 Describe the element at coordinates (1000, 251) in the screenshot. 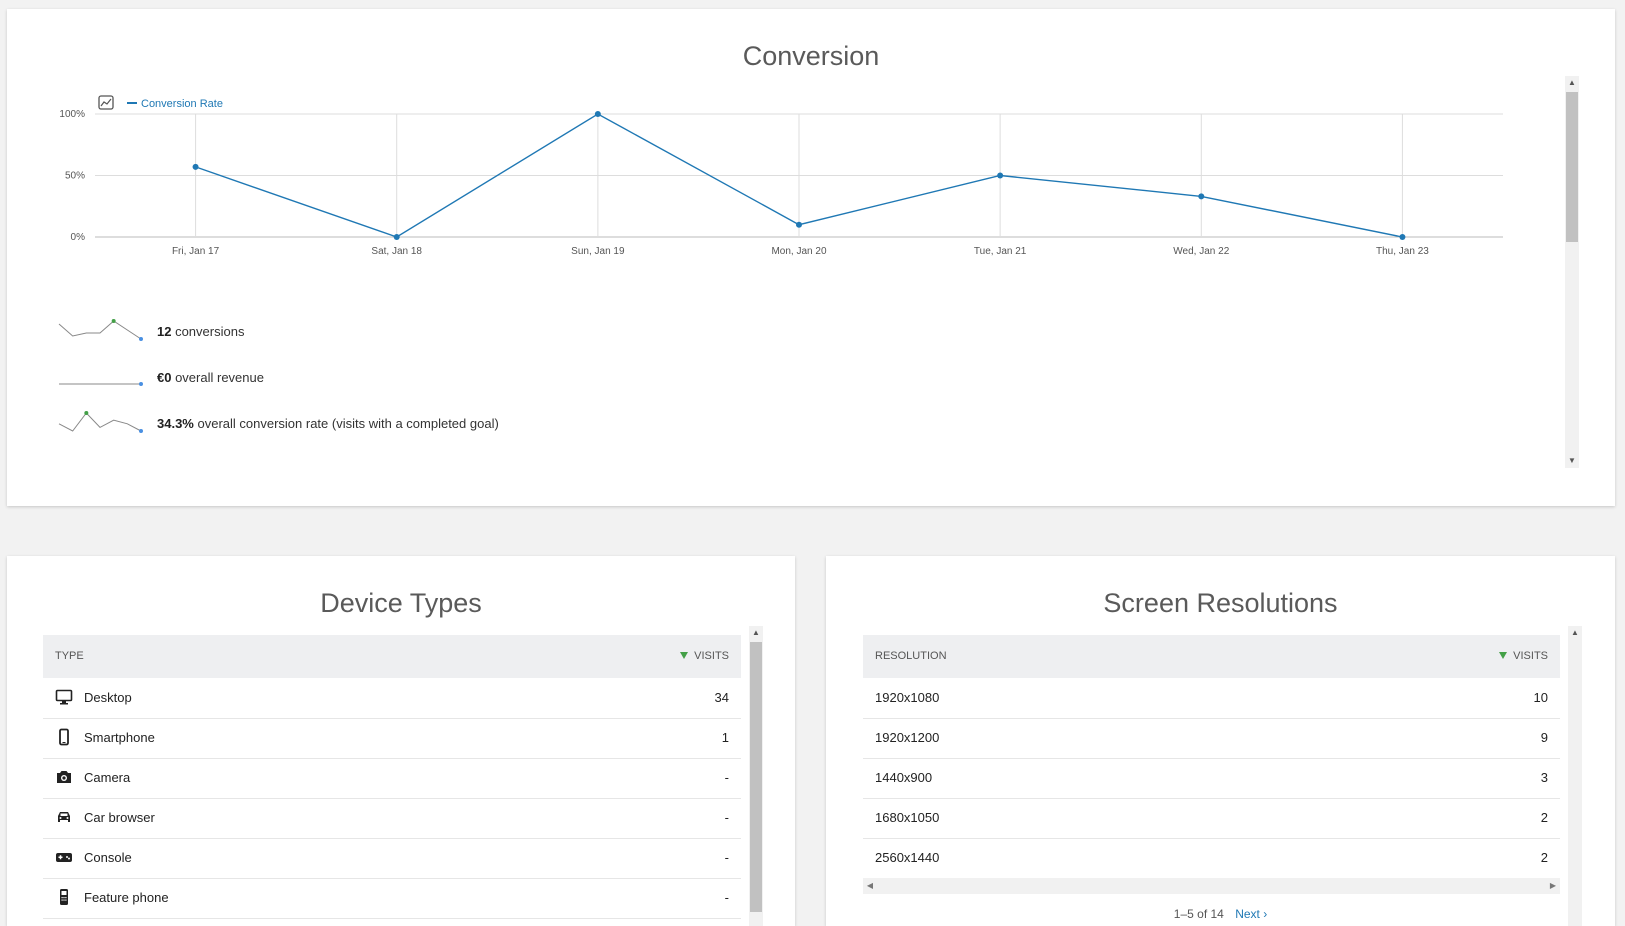

I see `x-tick-label: Tue, Jan 21` at that location.